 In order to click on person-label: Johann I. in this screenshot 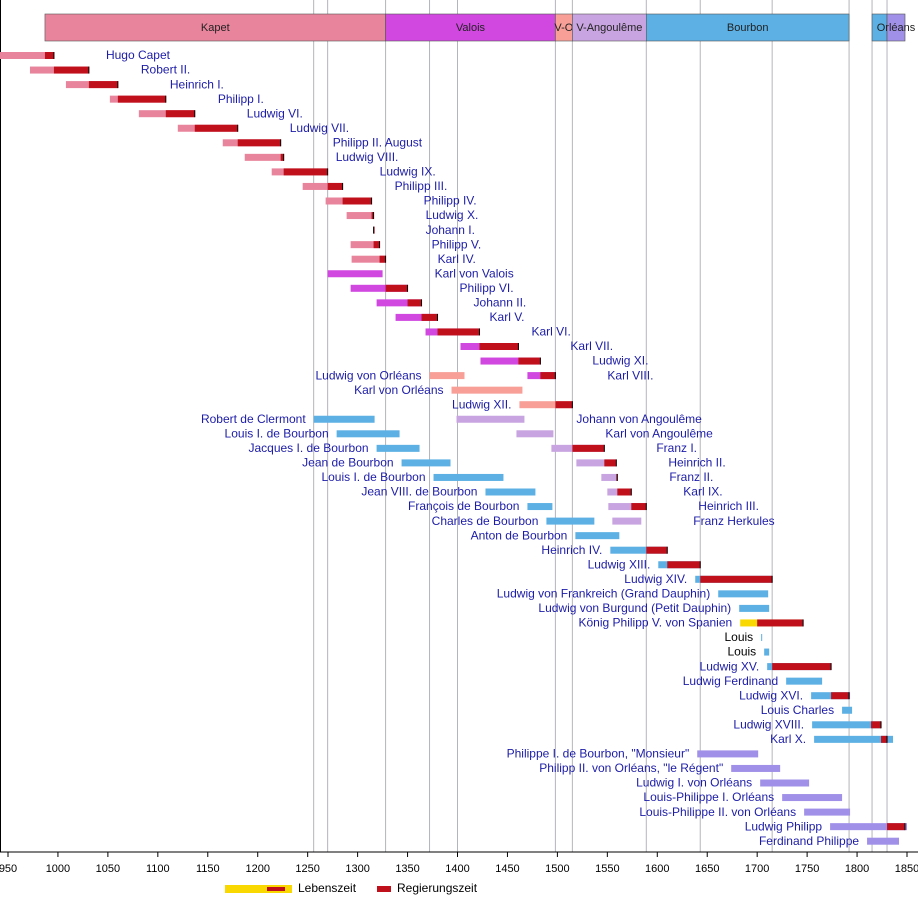, I will do `click(450, 230)`.